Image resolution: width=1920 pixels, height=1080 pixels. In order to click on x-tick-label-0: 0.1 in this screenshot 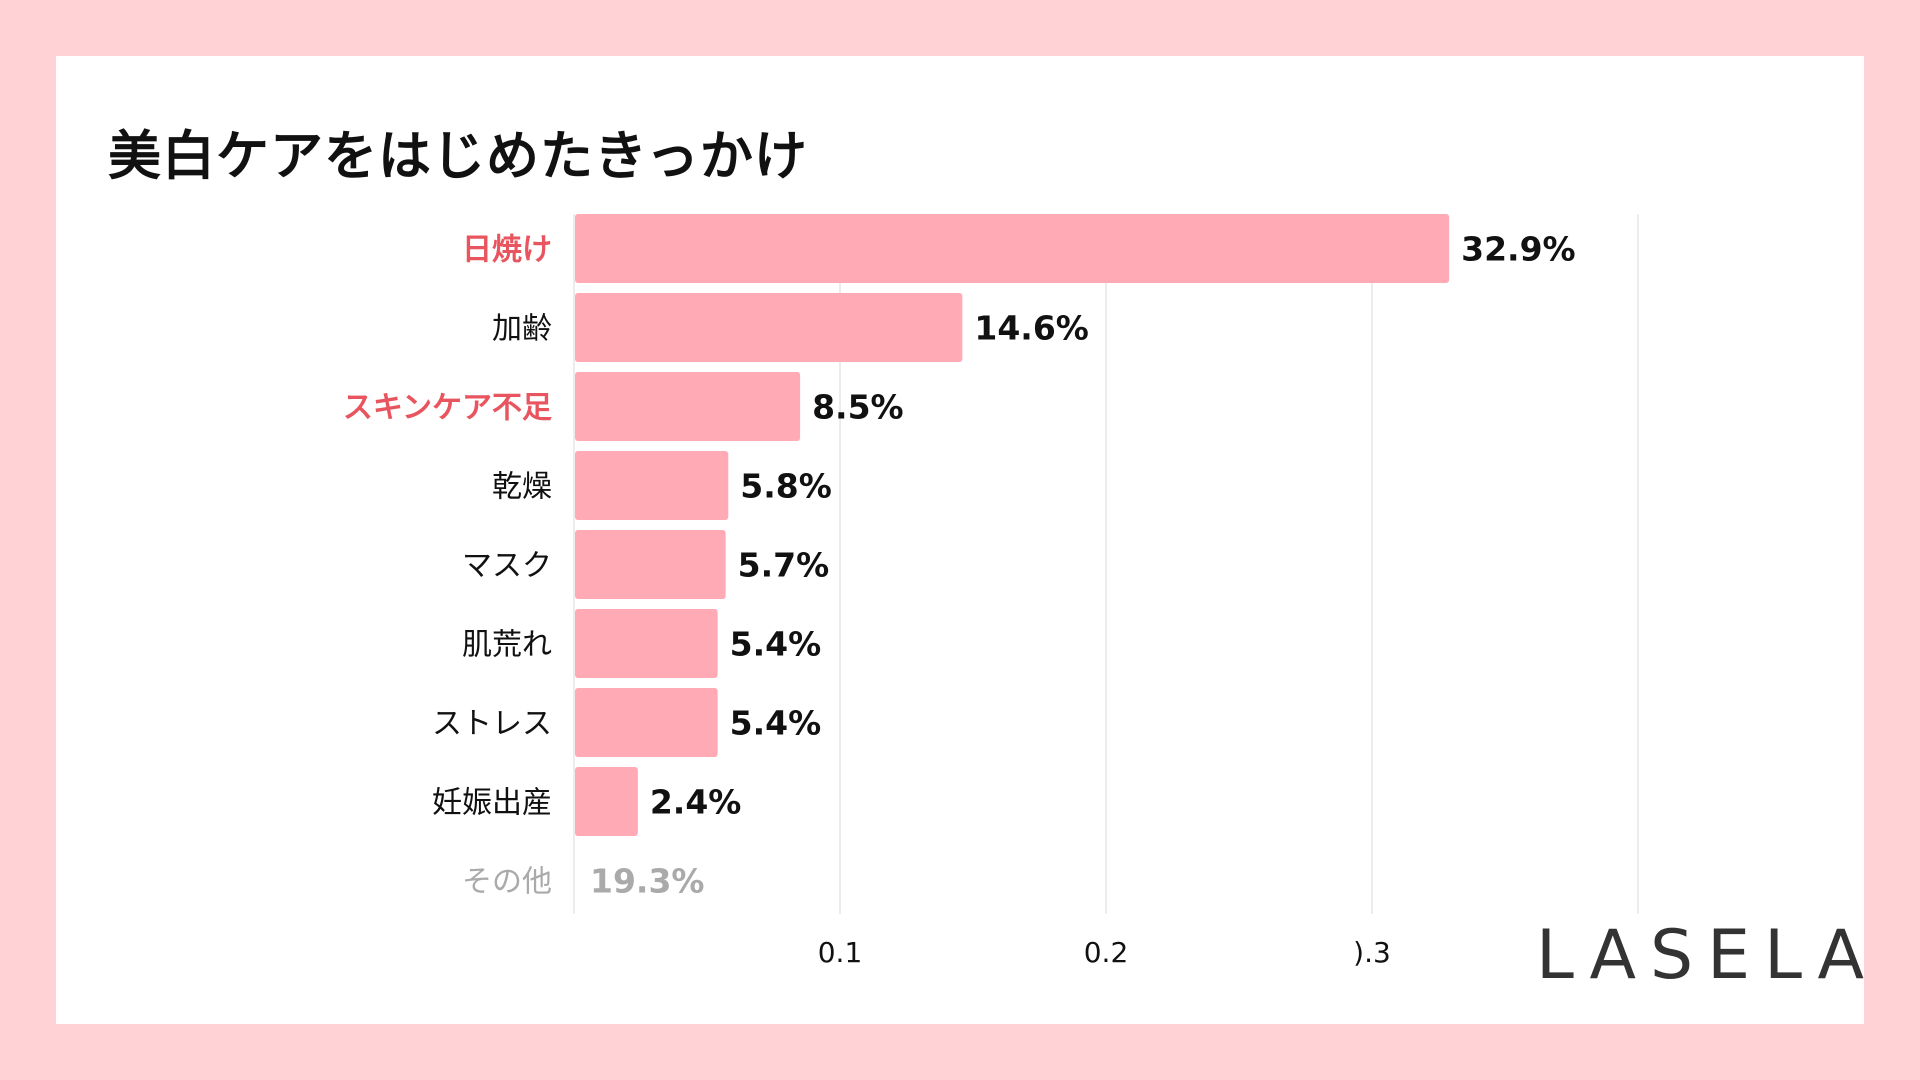, I will do `click(840, 952)`.